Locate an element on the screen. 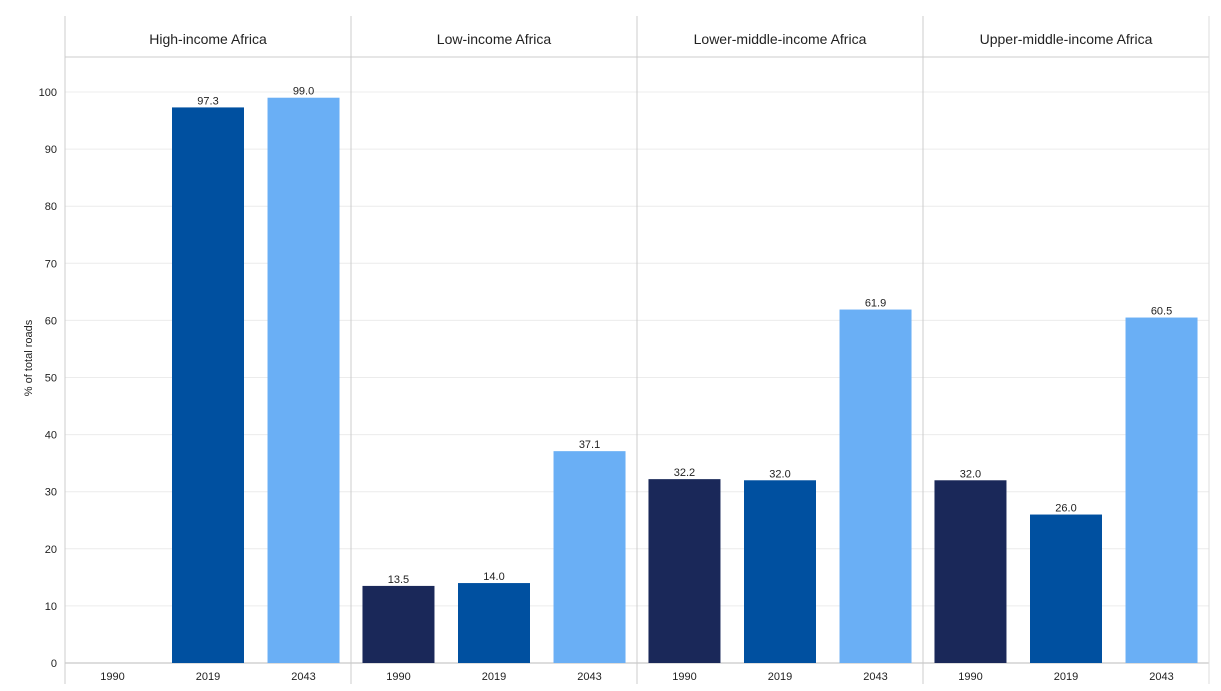 Image resolution: width=1221 pixels, height=691 pixels. panel-title: Upper-middle-income Africa is located at coordinates (1066, 39).